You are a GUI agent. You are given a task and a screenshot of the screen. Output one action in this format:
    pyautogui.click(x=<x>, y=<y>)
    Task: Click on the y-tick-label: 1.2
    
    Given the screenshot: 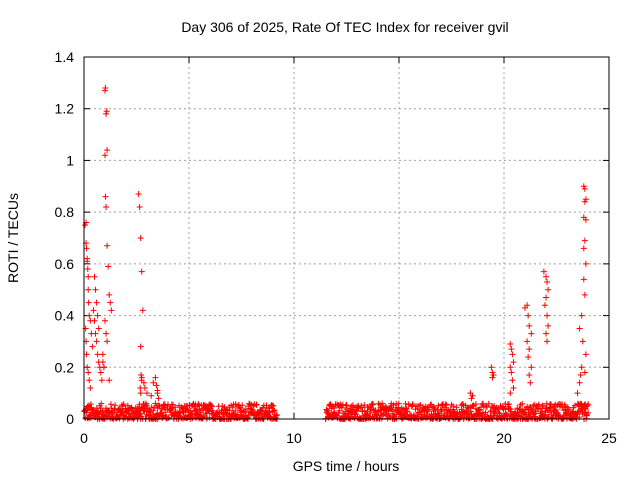 What is the action you would take?
    pyautogui.click(x=65, y=109)
    